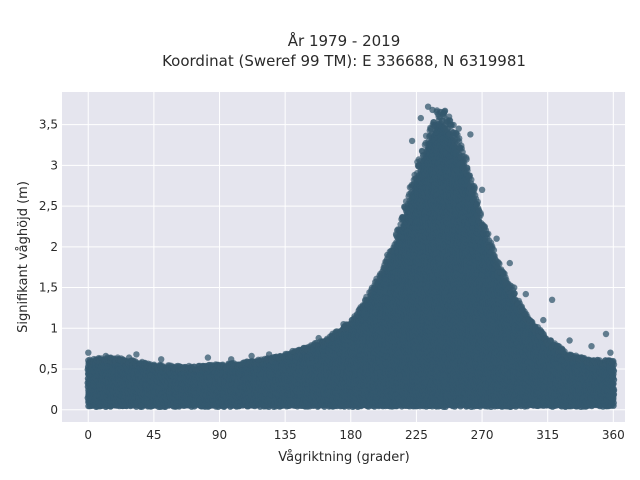 This screenshot has height=480, width=640. Describe the element at coordinates (344, 40) in the screenshot. I see `chart-title-line1: År 1979 - 2019` at that location.